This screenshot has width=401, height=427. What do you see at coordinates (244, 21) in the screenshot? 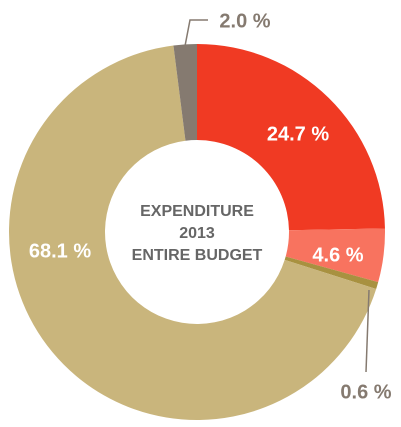
I see `value-label: 2.0 %` at bounding box center [244, 21].